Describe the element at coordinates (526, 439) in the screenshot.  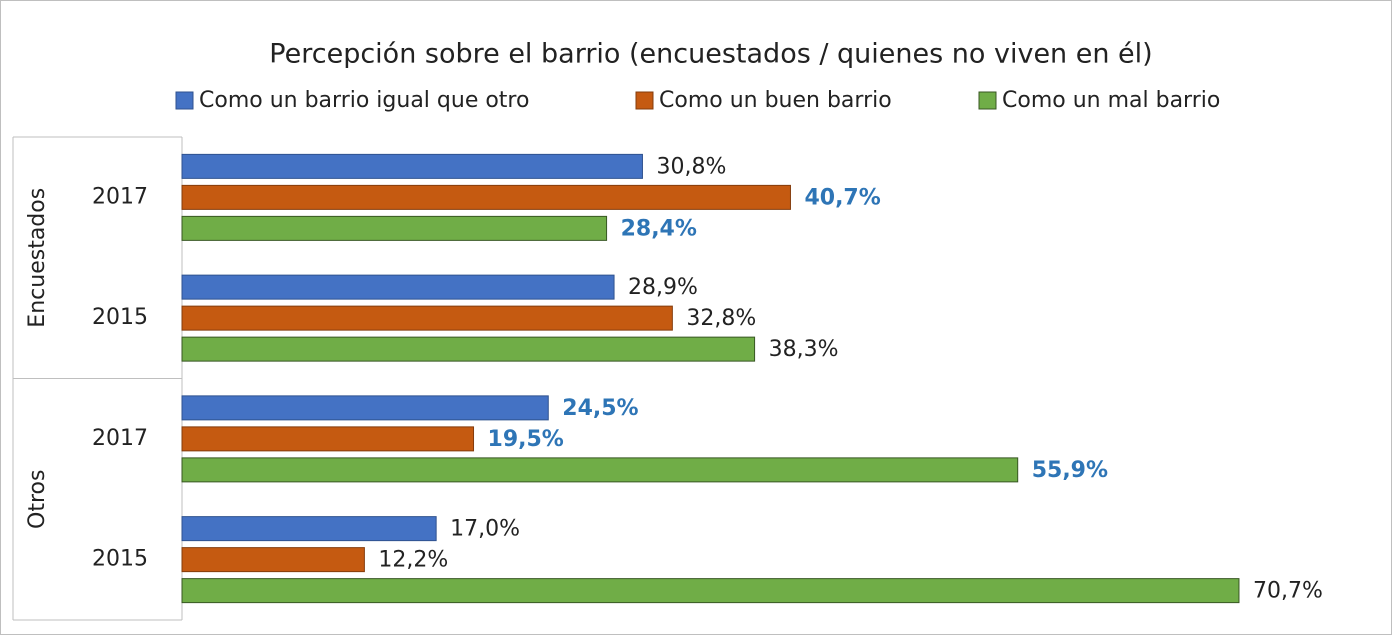
I see `value-label: 19,5%` at that location.